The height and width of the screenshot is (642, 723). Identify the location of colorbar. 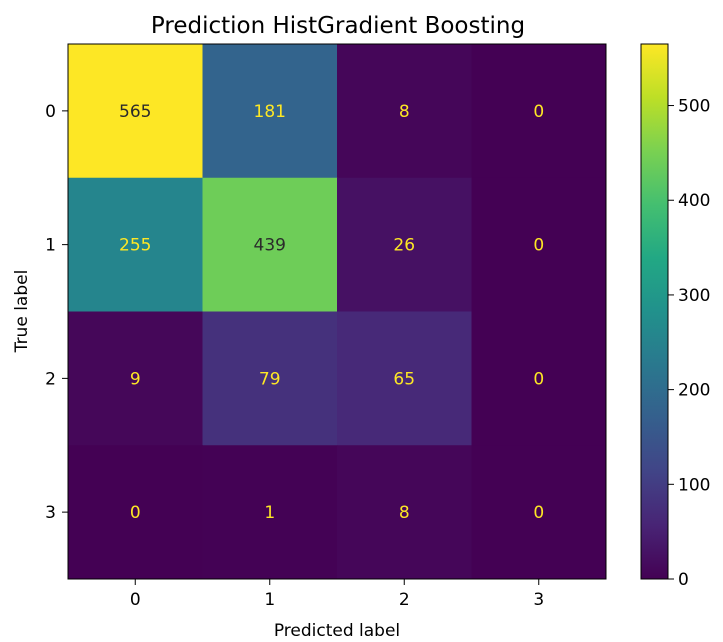
(654, 311).